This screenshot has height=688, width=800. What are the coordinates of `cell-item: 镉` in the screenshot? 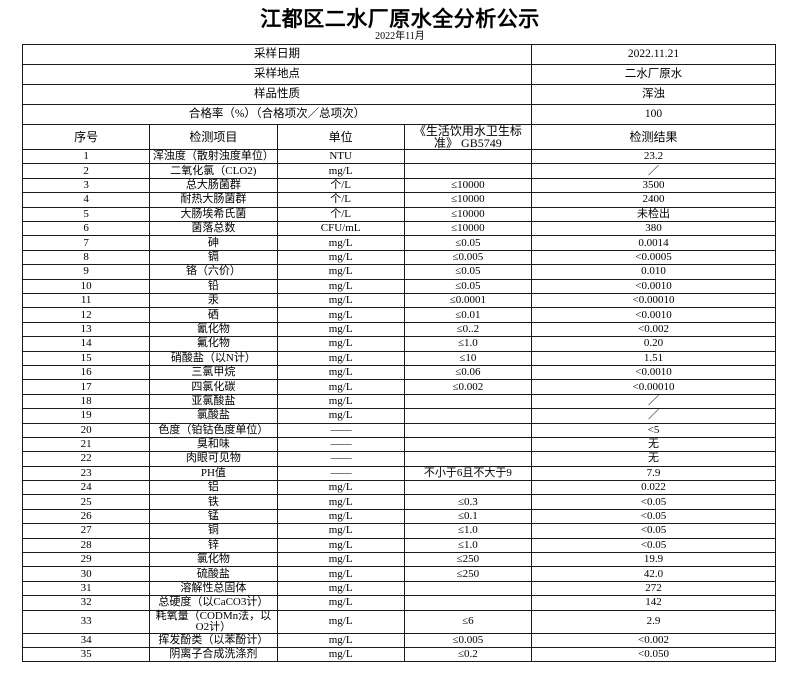 It's located at (213, 257).